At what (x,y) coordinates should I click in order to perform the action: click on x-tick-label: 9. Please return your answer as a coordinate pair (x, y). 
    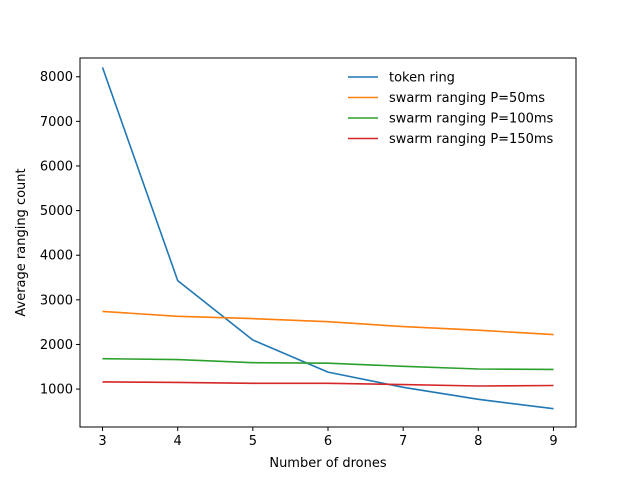
    Looking at the image, I should click on (553, 441).